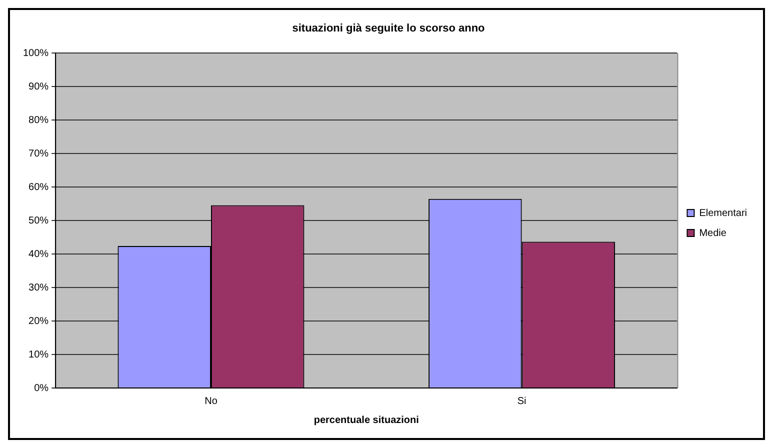  Describe the element at coordinates (367, 420) in the screenshot. I see `x-axis-title: percentuale situazioni` at that location.